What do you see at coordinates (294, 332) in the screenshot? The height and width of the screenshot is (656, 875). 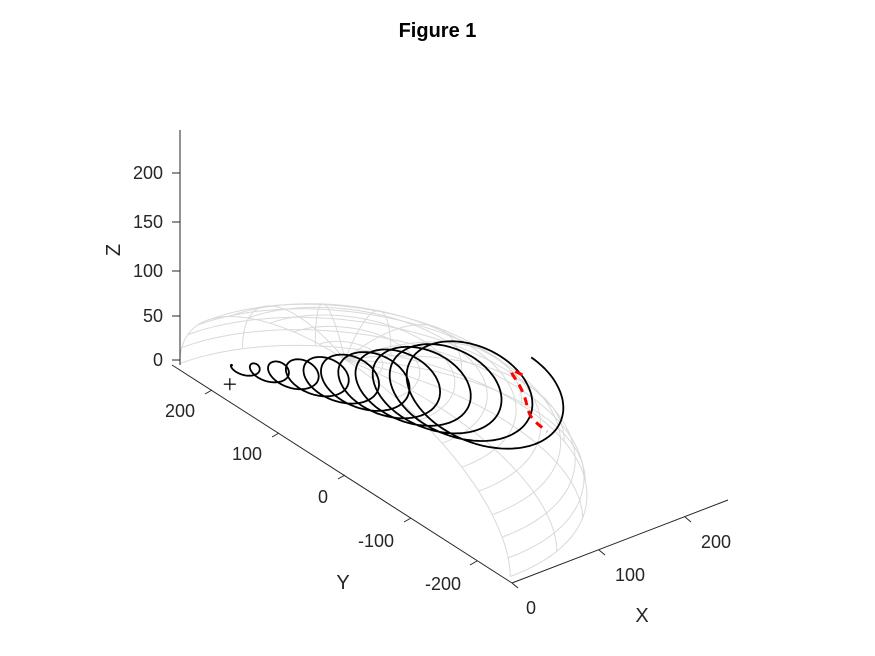 I see `hemisphere-meridian` at bounding box center [294, 332].